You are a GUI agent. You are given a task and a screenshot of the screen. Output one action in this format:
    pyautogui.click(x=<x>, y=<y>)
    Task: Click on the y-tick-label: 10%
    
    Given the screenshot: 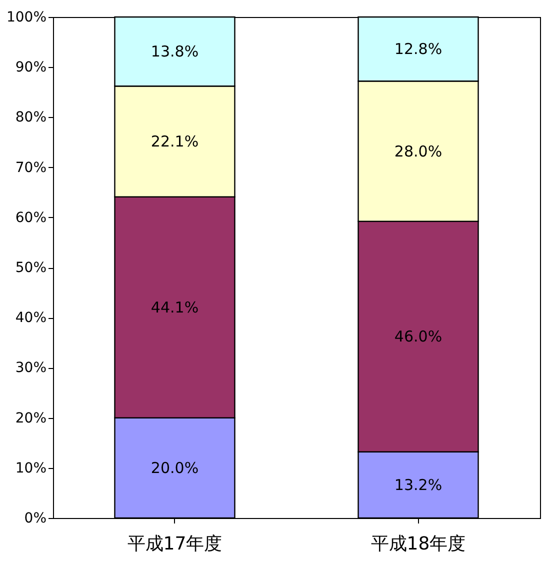 What is the action you would take?
    pyautogui.click(x=30, y=468)
    